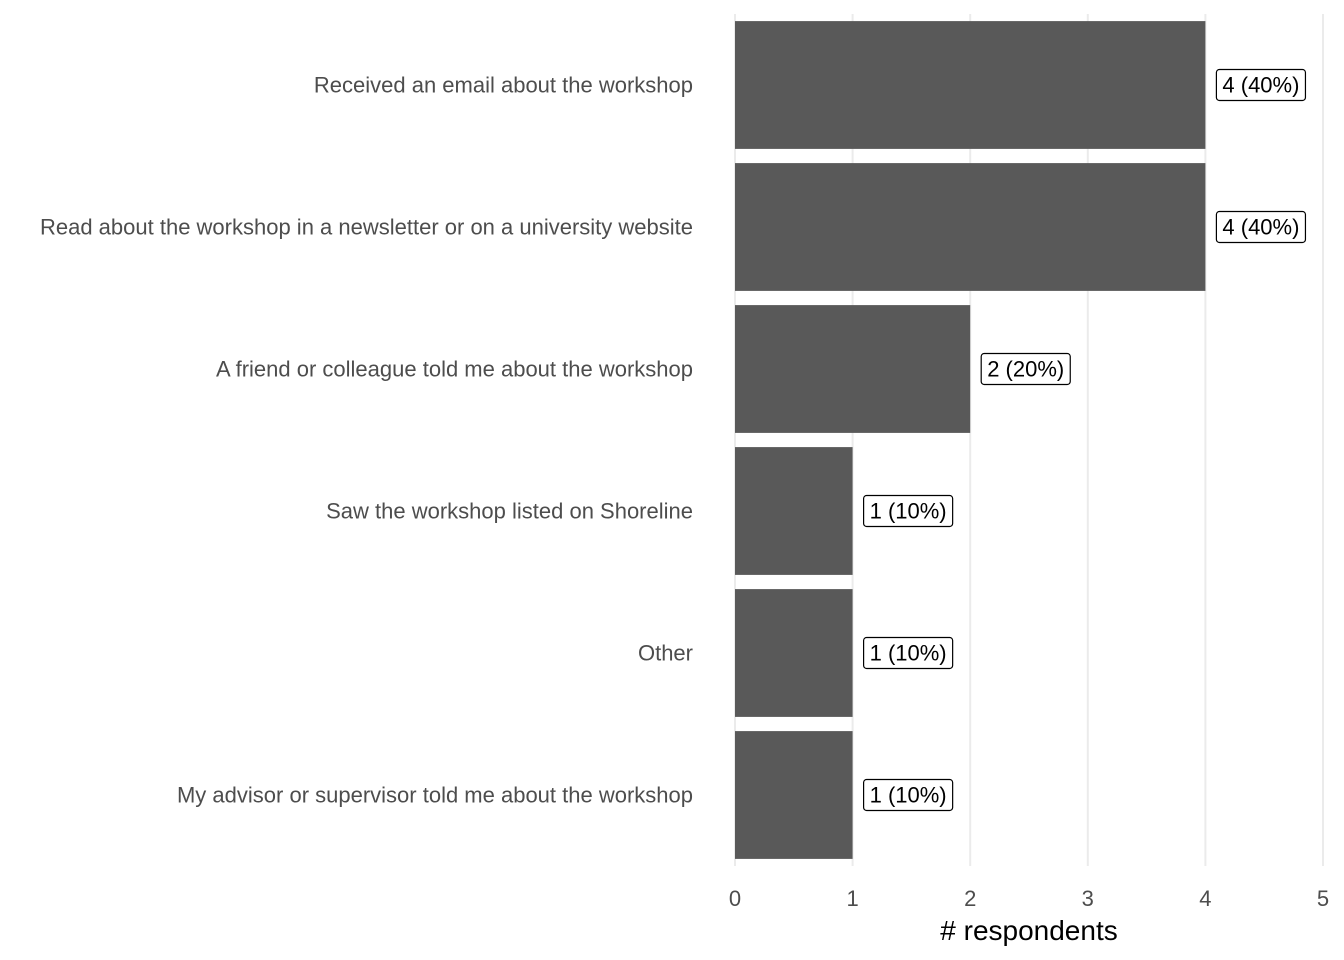 This screenshot has height=960, width=1344. What do you see at coordinates (970, 898) in the screenshot?
I see `x-tick-label-2: 2` at bounding box center [970, 898].